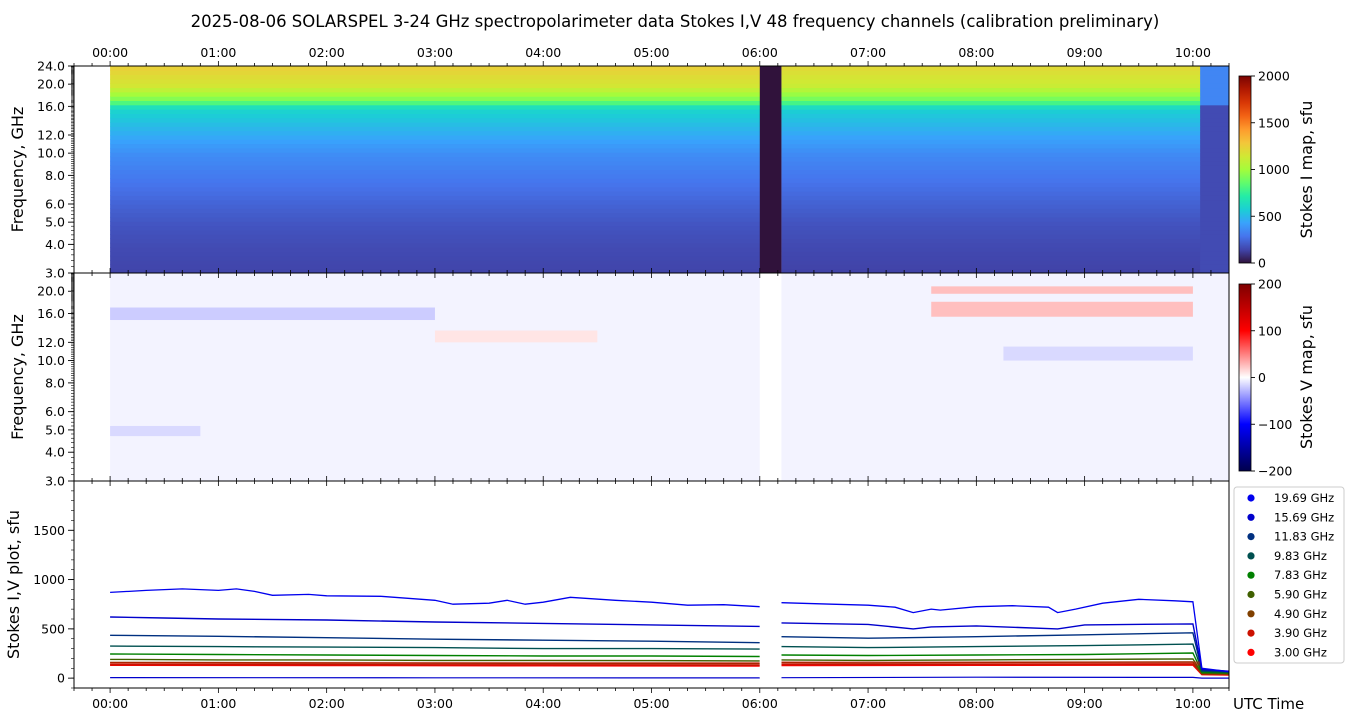 The image size is (1350, 725). Describe the element at coordinates (543, 52) in the screenshot. I see `time-tick-label: 04:00` at that location.